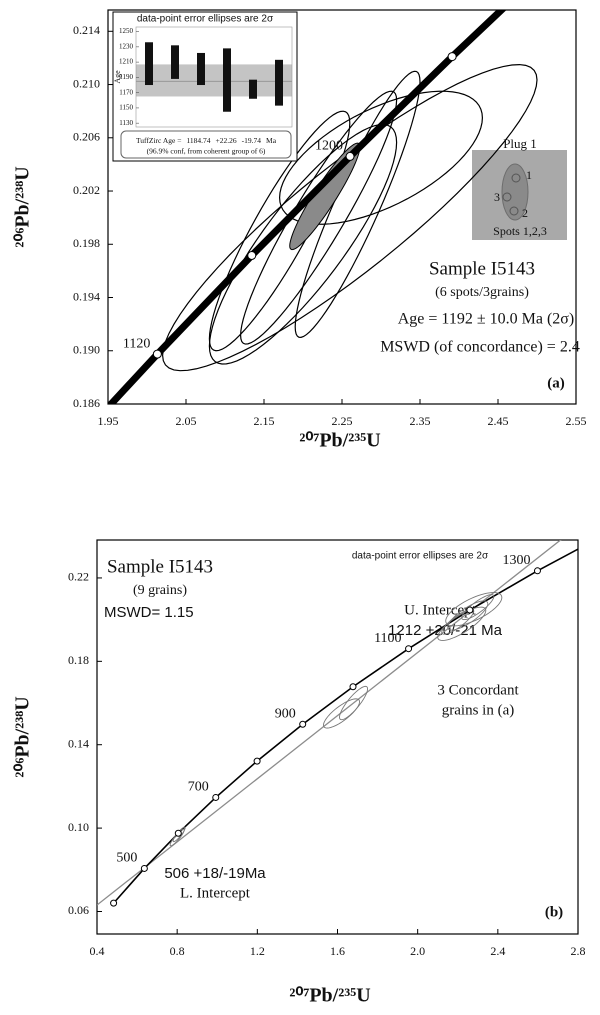  What do you see at coordinates (86, 137) in the screenshot?
I see `y-tick-label: 0.206` at bounding box center [86, 137].